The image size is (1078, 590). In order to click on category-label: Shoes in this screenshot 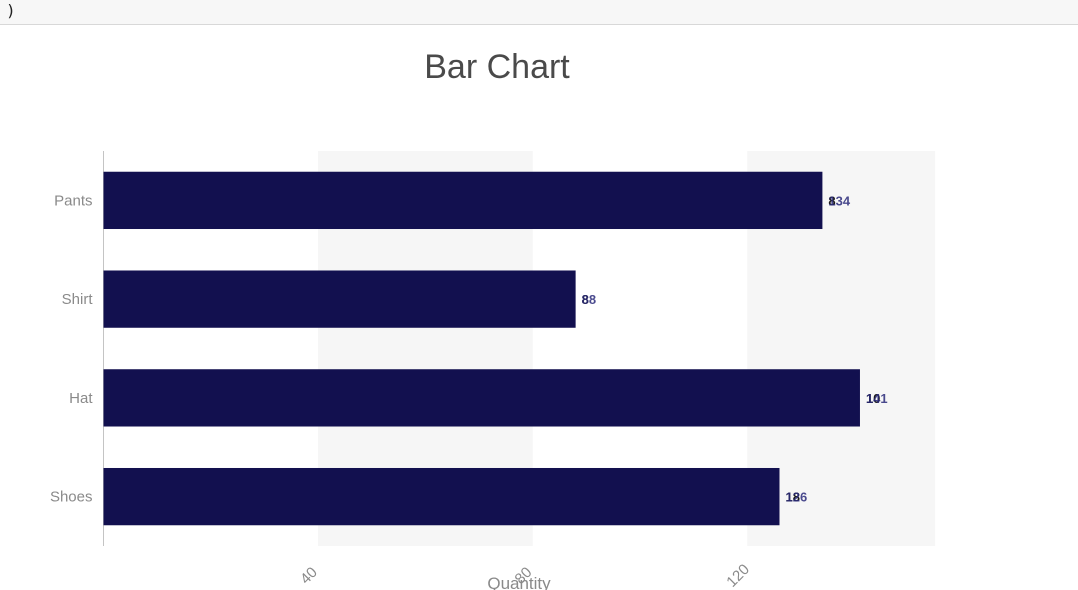, I will do `click(71, 497)`.